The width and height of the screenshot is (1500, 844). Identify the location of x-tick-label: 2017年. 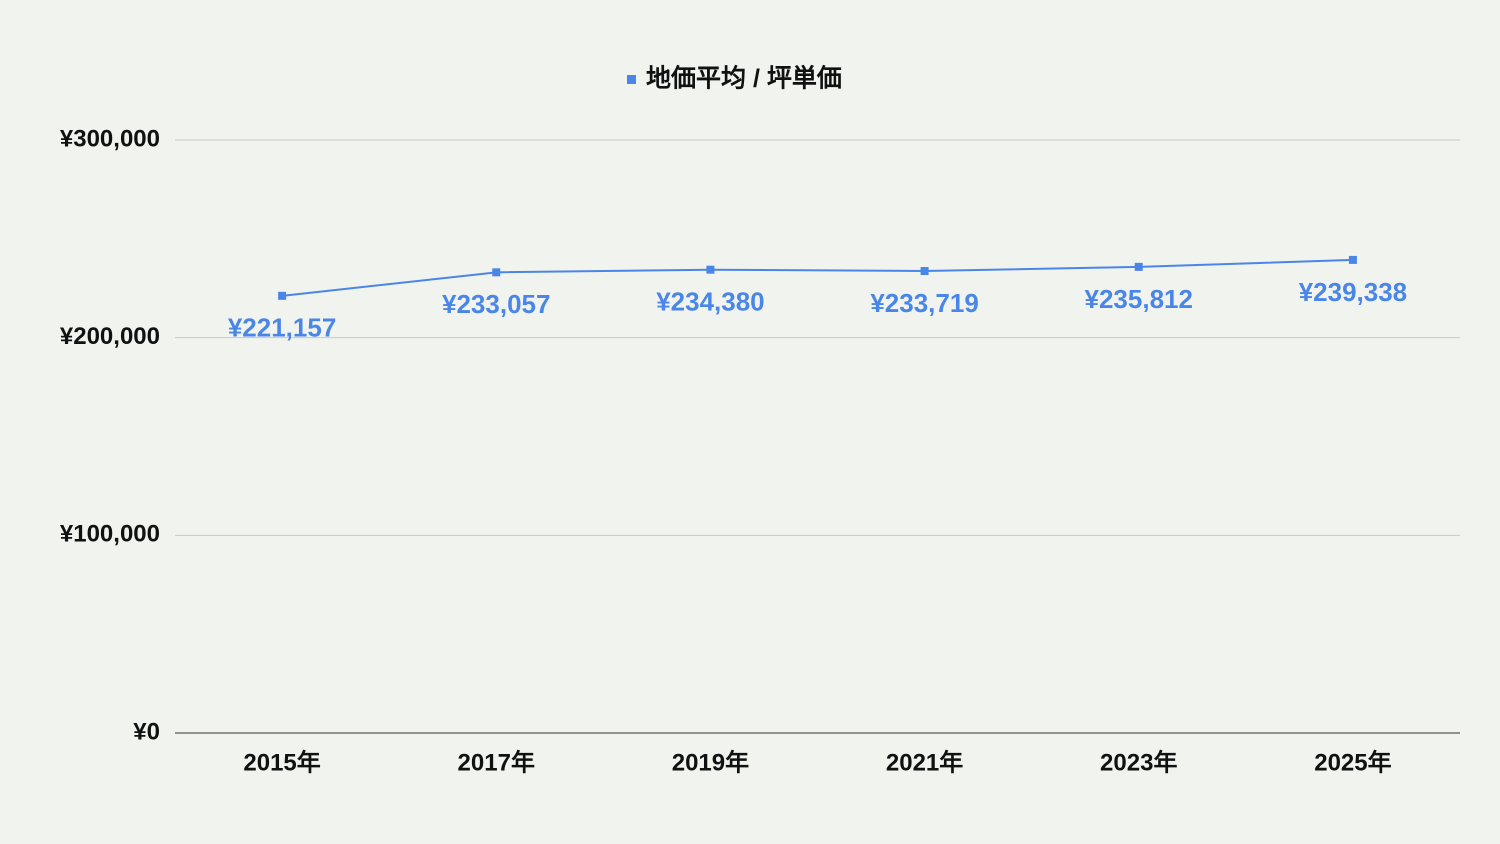
(496, 762).